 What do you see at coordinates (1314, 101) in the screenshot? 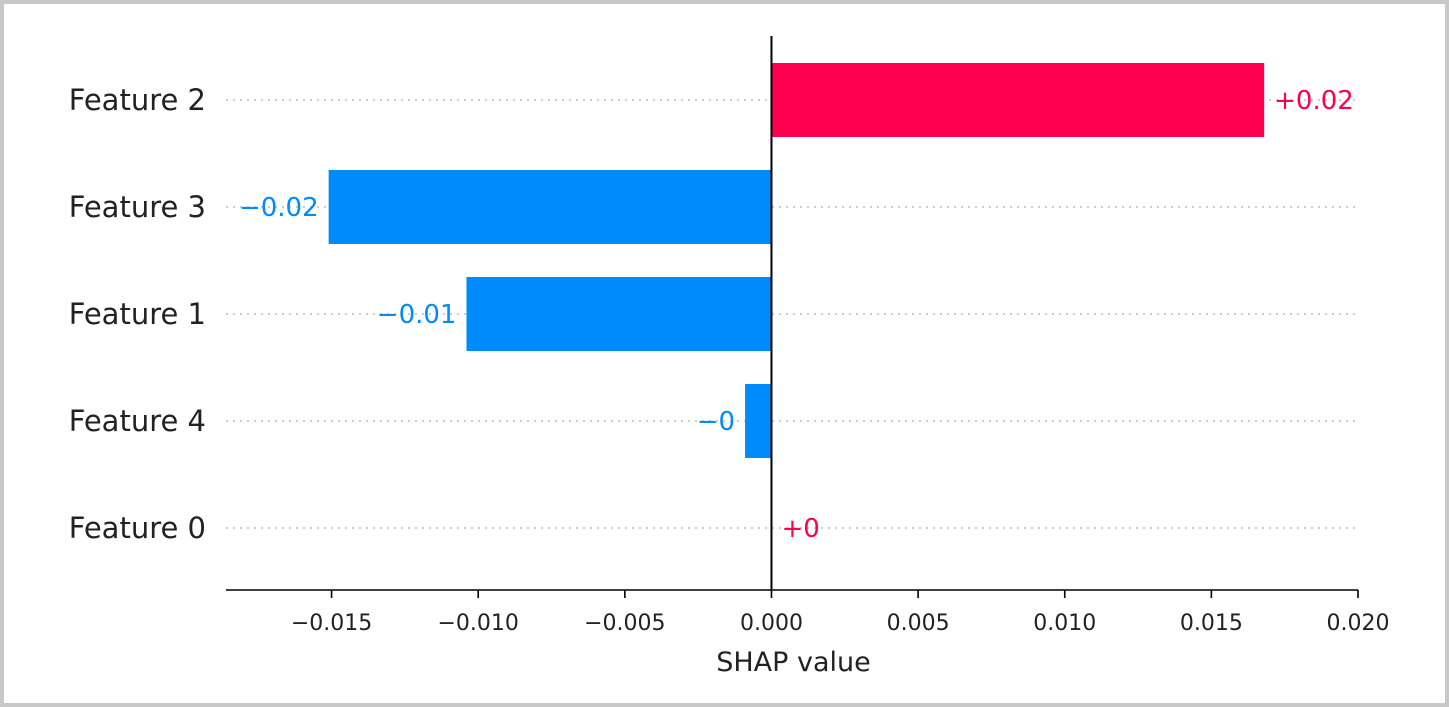
I see `value-label: +0.02` at bounding box center [1314, 101].